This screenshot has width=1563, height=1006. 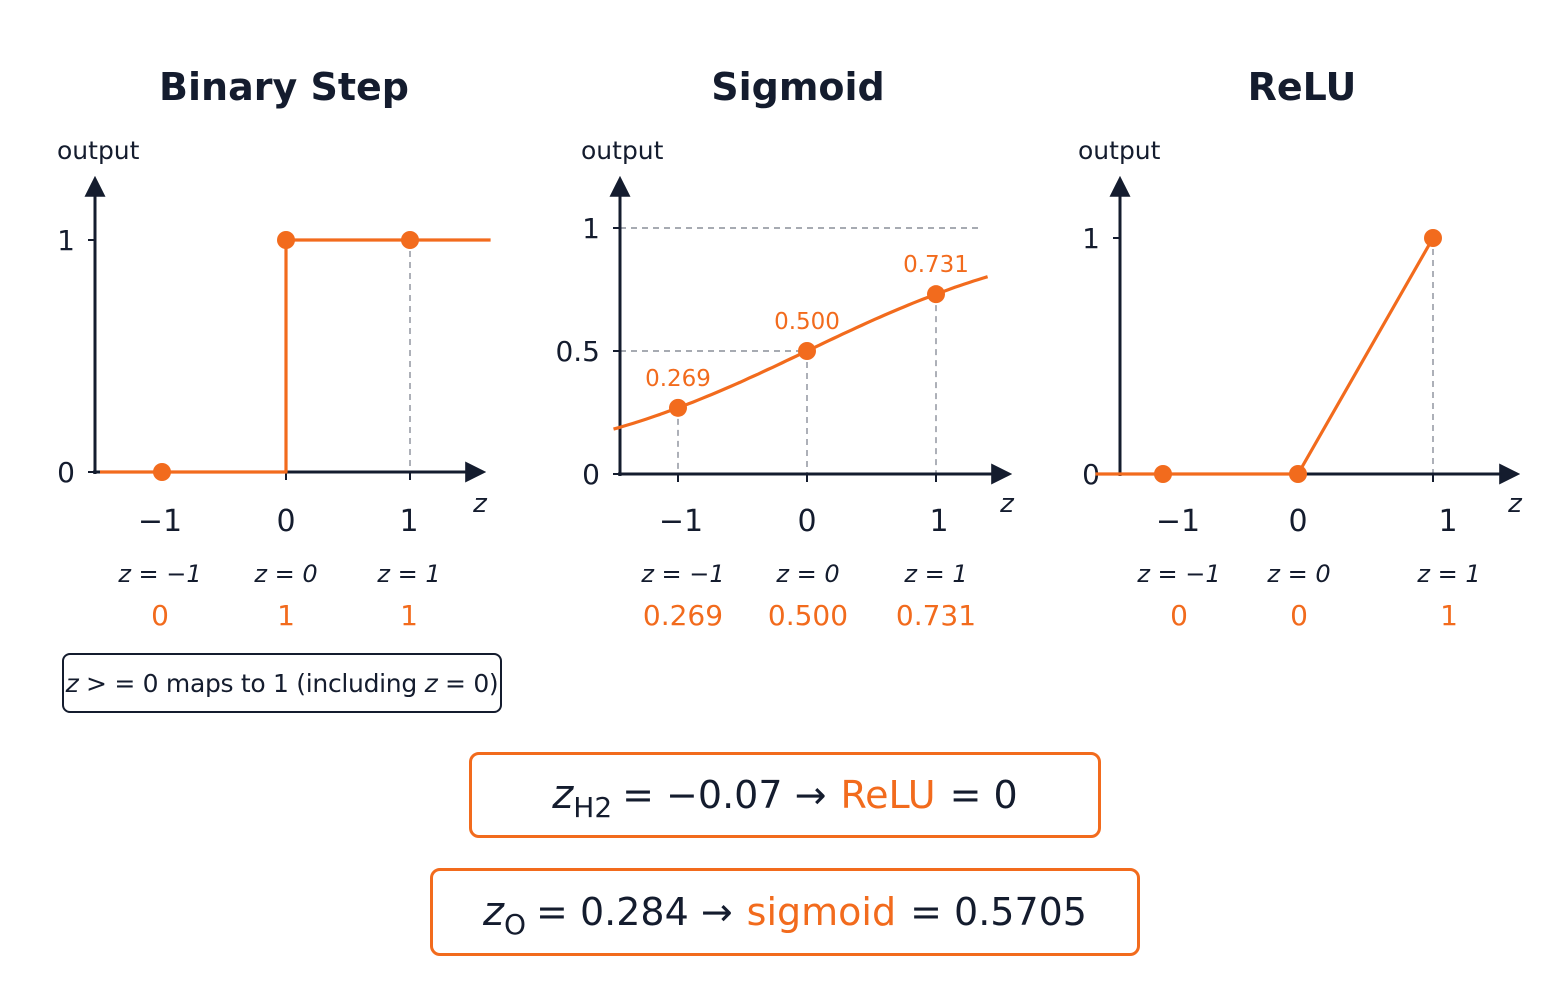 I want to click on result-subscript: O, so click(x=515, y=924).